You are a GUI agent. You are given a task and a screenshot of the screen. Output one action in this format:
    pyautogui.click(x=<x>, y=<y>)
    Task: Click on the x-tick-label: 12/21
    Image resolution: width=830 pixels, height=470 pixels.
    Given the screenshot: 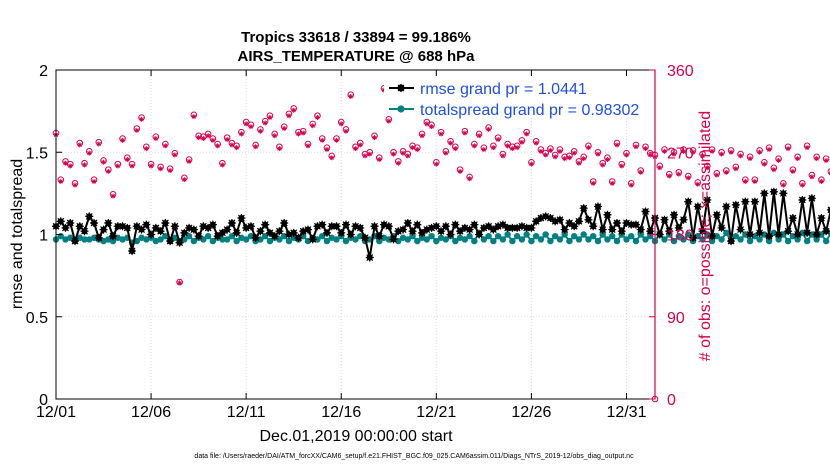 What is the action you would take?
    pyautogui.click(x=436, y=412)
    